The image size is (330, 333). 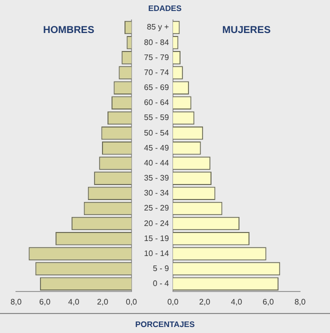 I want to click on y-tick-label: 85 y +, so click(x=158, y=27).